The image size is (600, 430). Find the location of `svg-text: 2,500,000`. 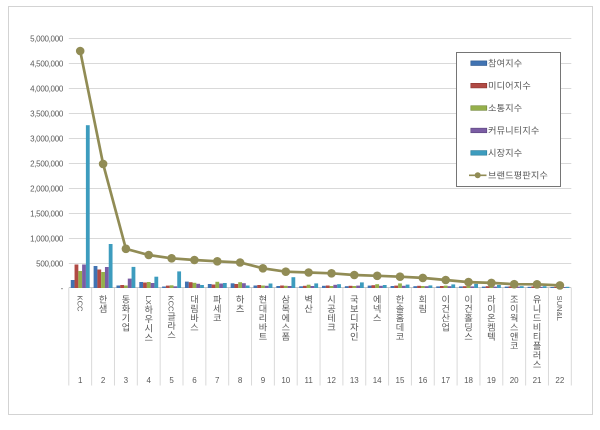

svg-text: 2,500,000 is located at coordinates (47, 163).